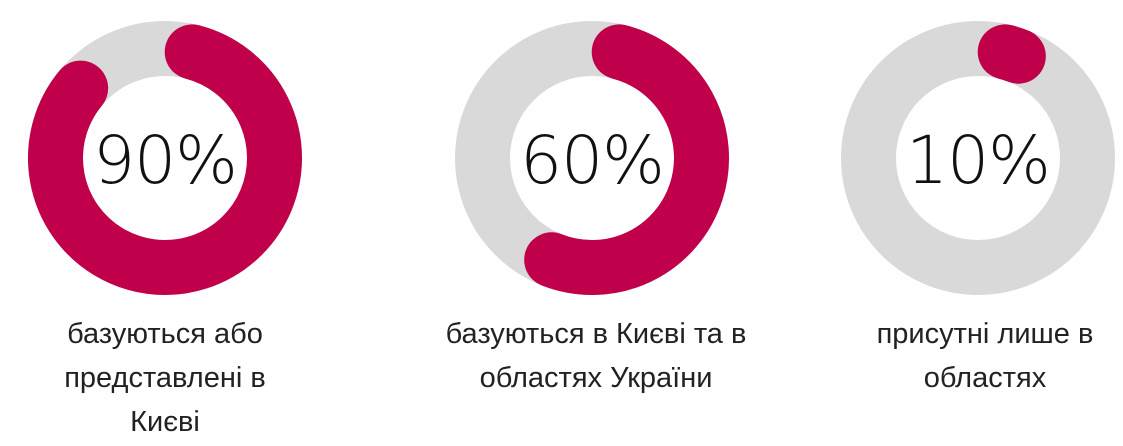  I want to click on donut-3-value: 10%, so click(978, 160).